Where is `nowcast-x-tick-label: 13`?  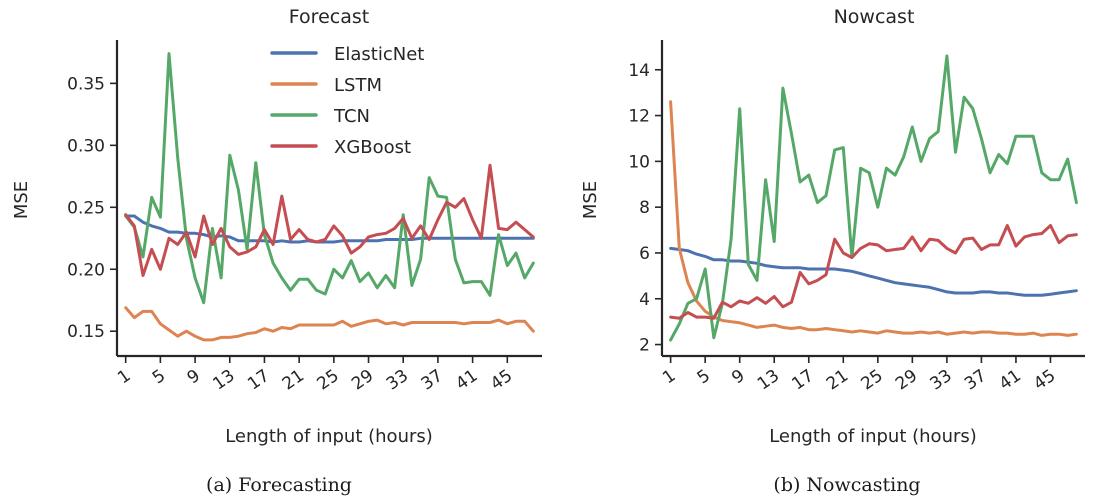 nowcast-x-tick-label: 13 is located at coordinates (768, 380).